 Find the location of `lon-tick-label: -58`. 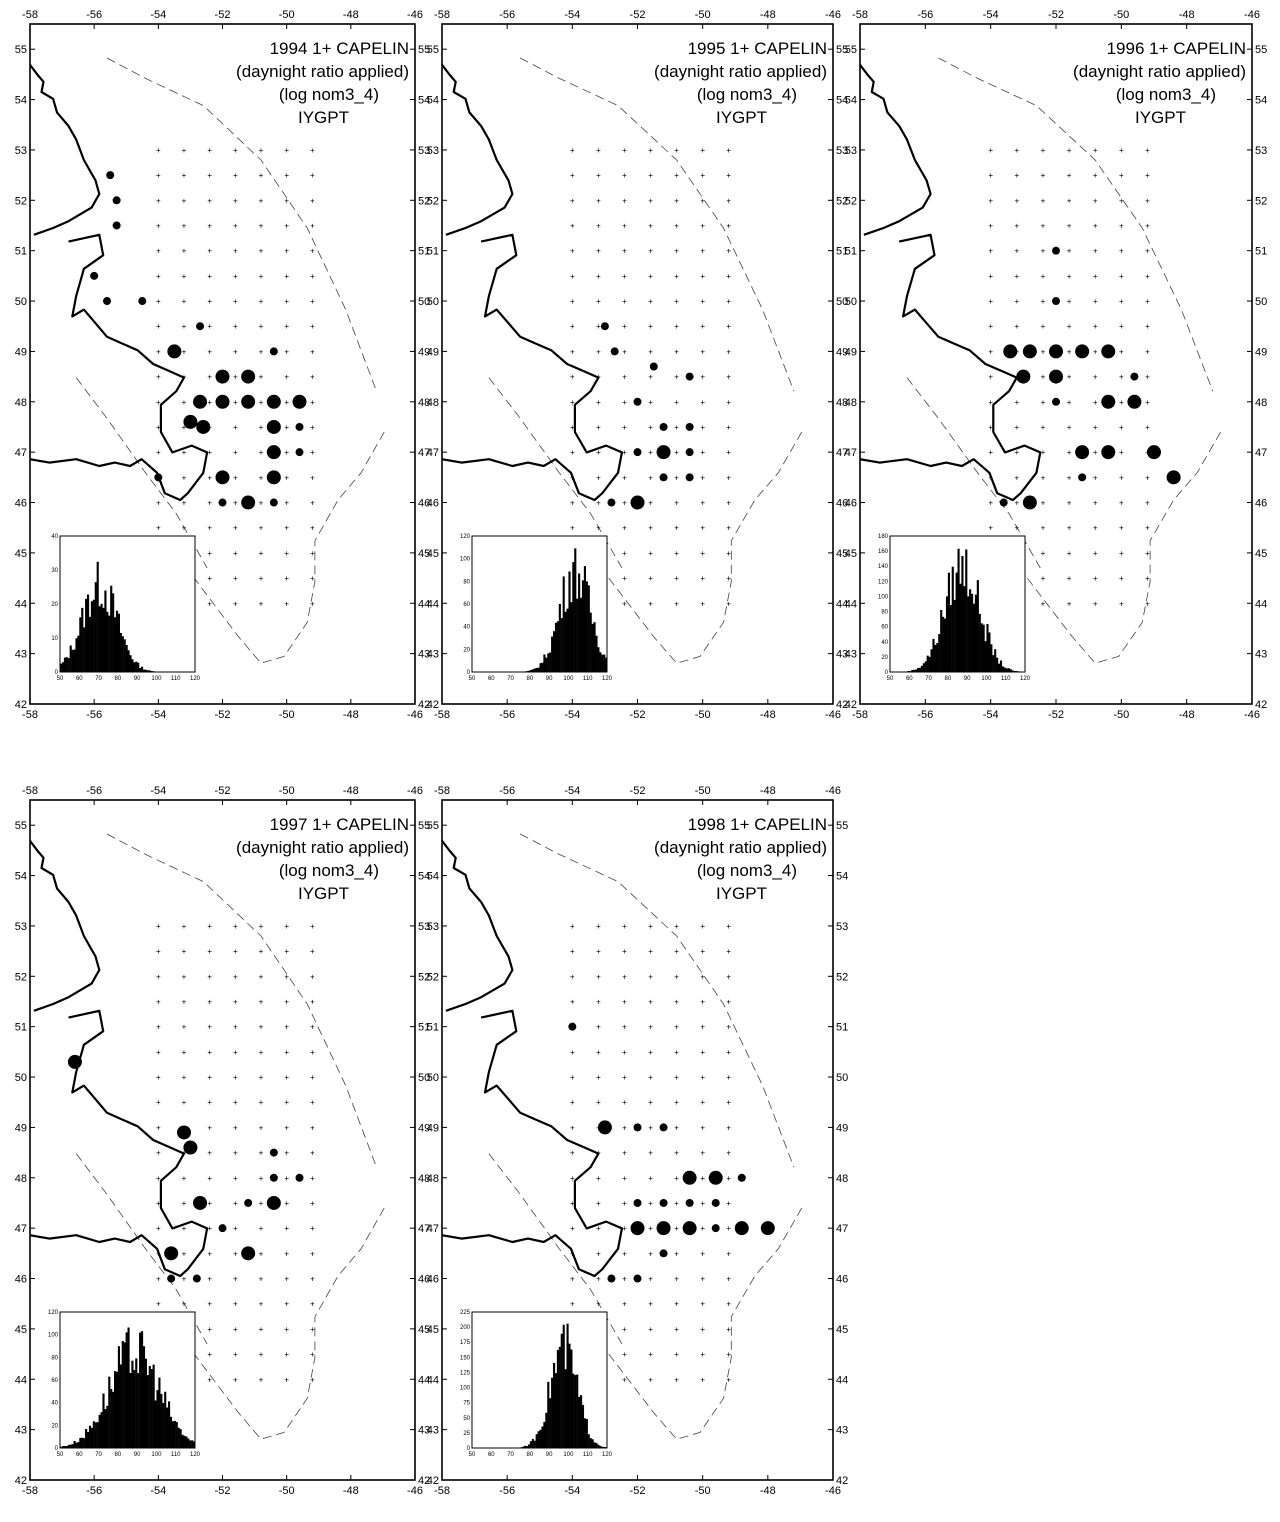

lon-tick-label: -58 is located at coordinates (442, 715).